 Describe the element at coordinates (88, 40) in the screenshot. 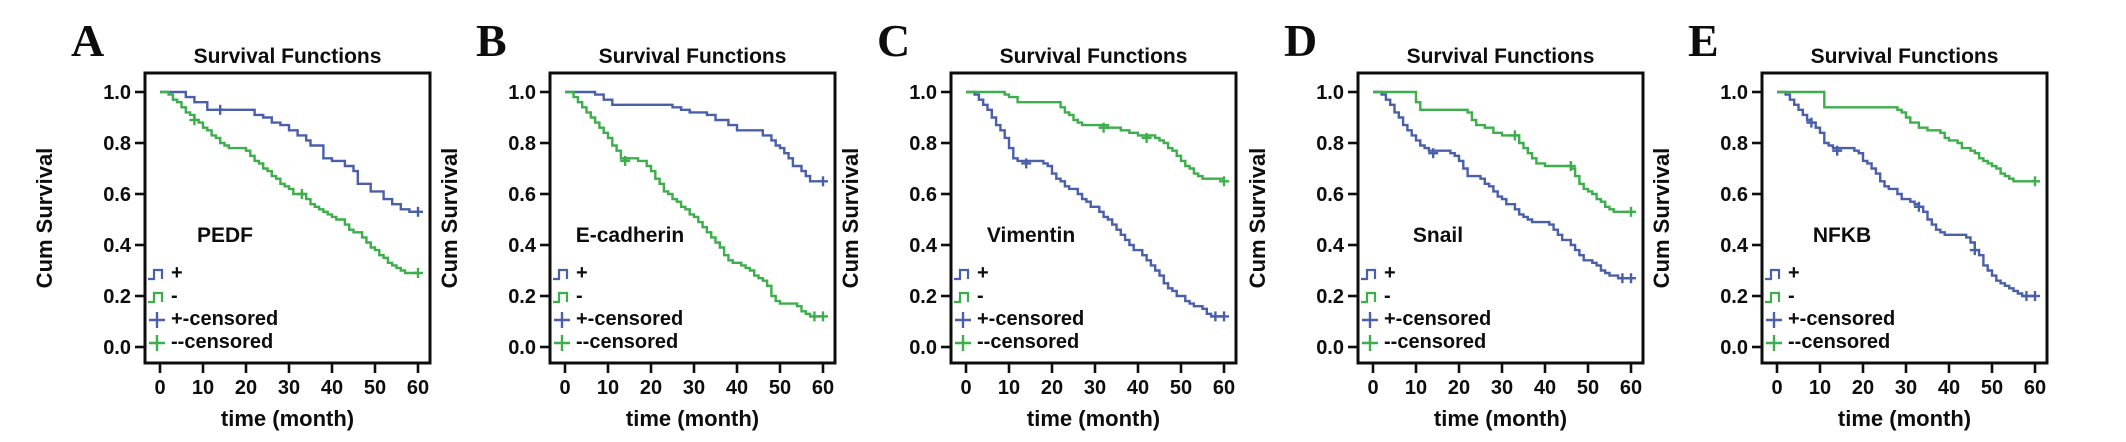

I see `panel-letter: A` at that location.